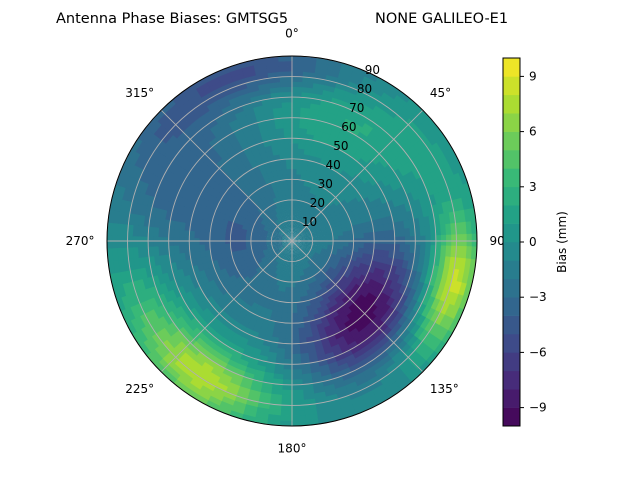 This screenshot has height=484, width=640. I want to click on colorbar-tick-label: −9, so click(538, 408).